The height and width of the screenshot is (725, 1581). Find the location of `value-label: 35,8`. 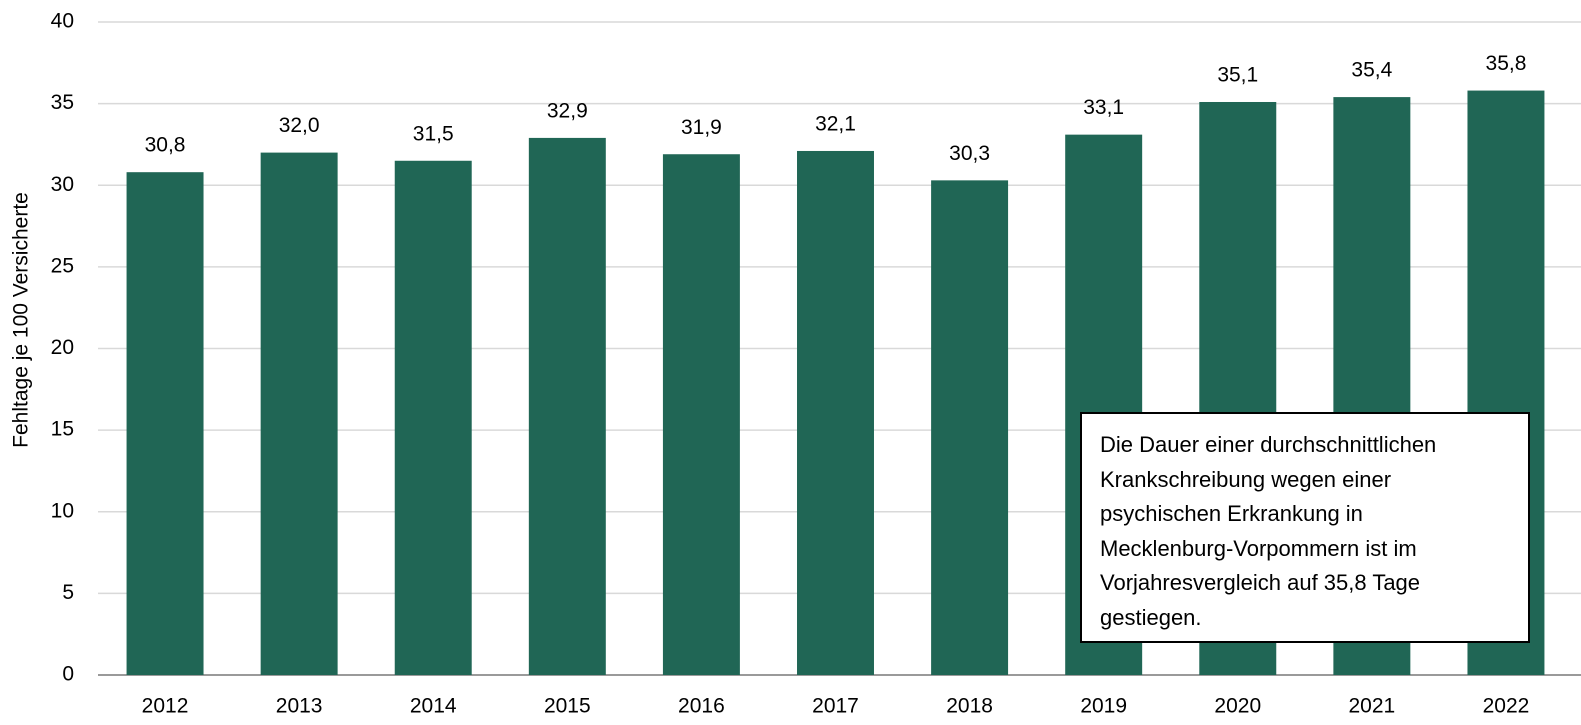

value-label: 35,8 is located at coordinates (1506, 63).